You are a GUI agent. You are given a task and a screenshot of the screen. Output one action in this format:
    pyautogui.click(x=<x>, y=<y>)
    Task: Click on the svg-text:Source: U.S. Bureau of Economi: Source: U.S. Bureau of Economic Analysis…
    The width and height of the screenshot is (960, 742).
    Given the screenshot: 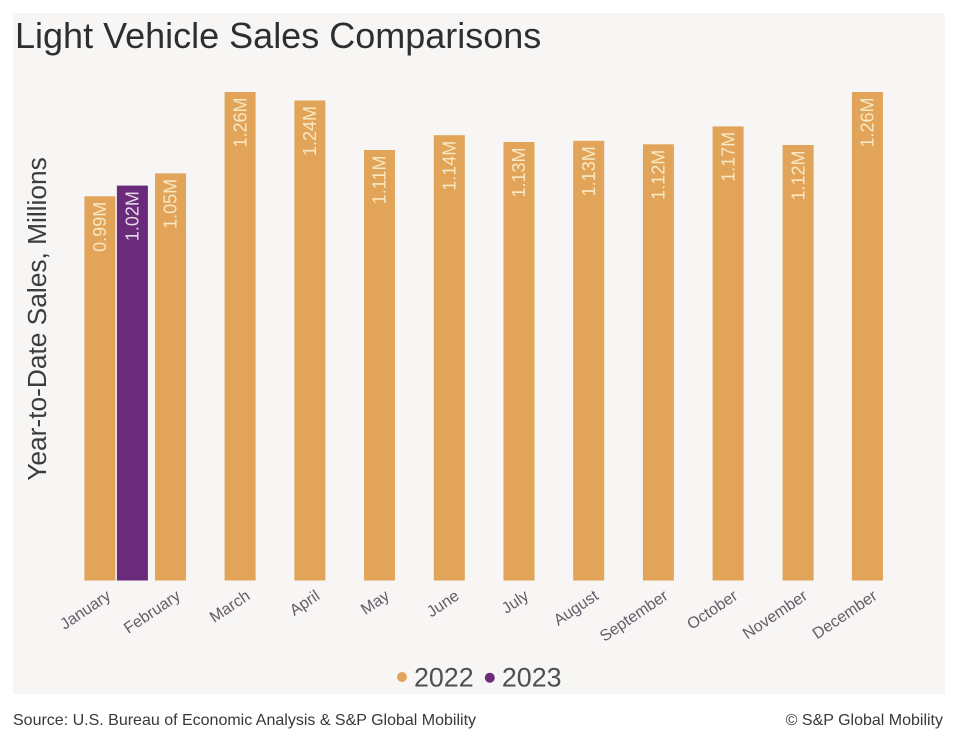 What is the action you would take?
    pyautogui.click(x=244, y=720)
    